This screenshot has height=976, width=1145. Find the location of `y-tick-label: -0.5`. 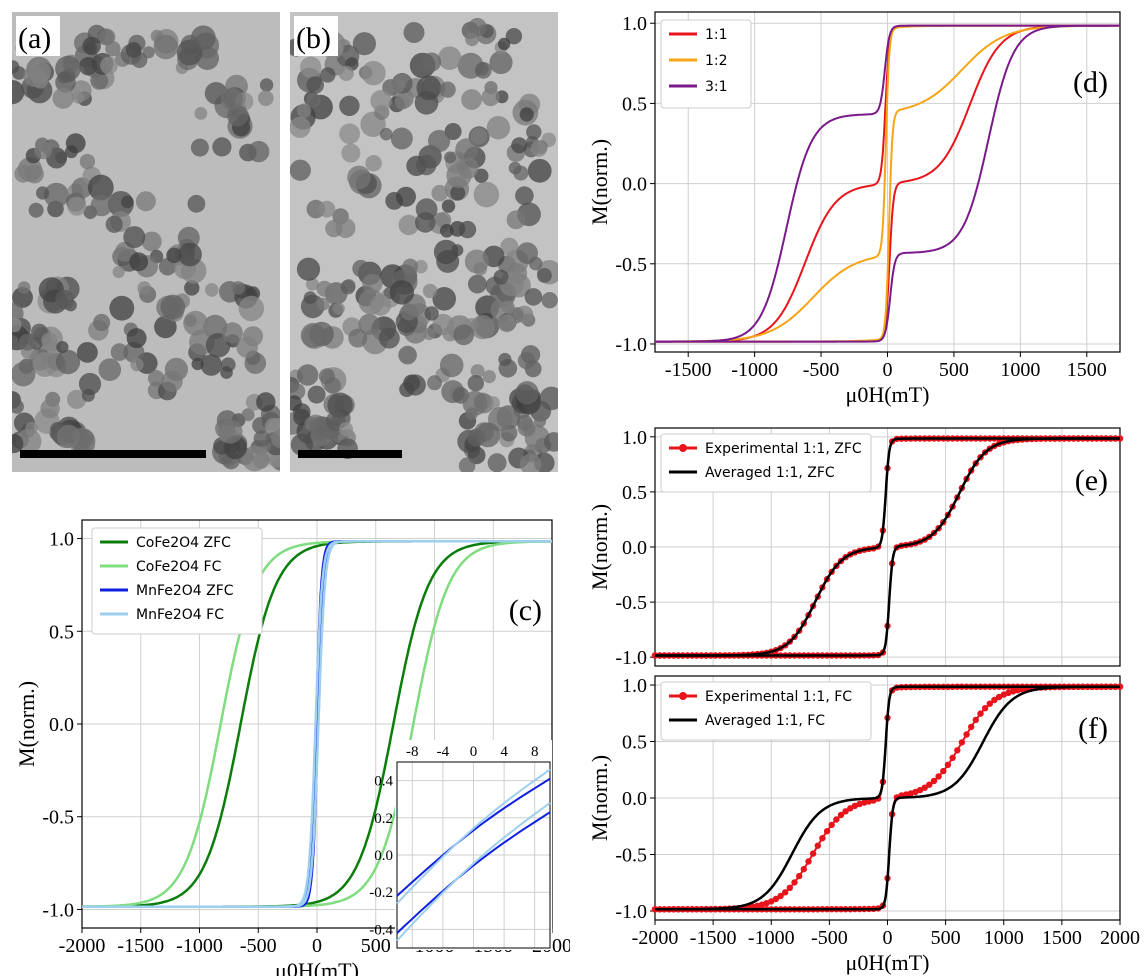

y-tick-label: -0.5 is located at coordinates (631, 855).